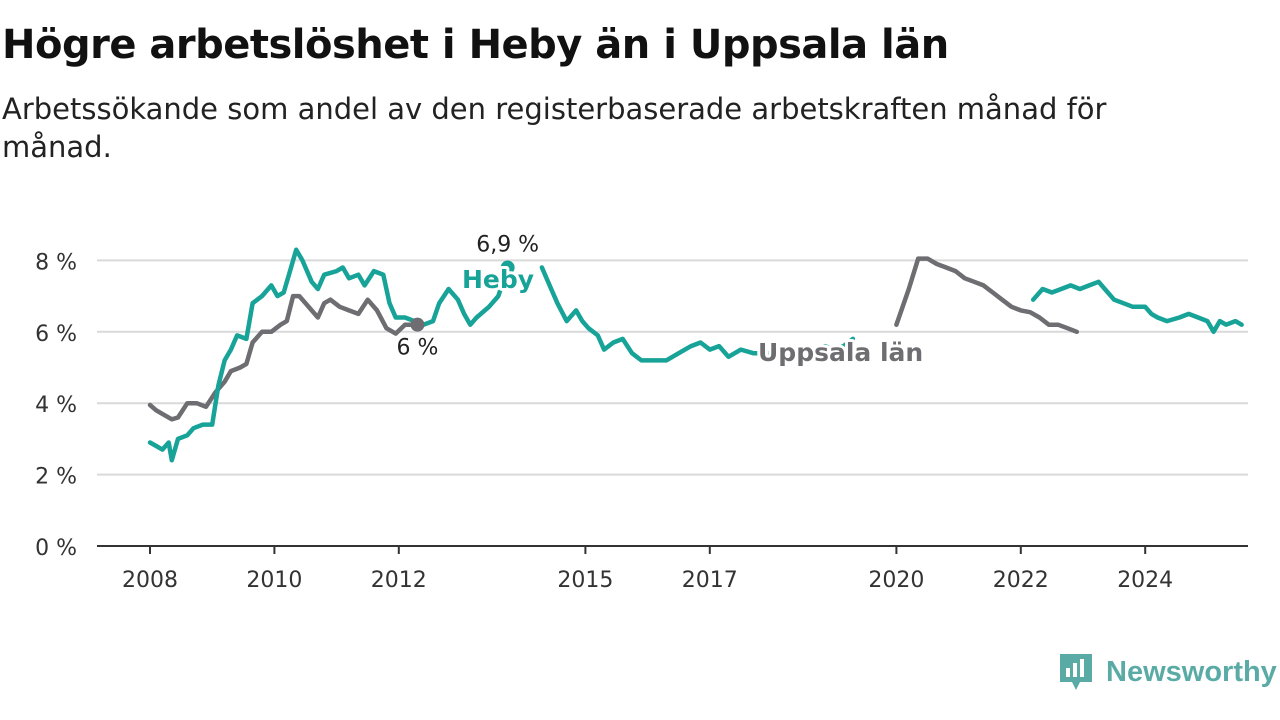  Describe the element at coordinates (498, 279) in the screenshot. I see `series-name-label: Heby` at that location.